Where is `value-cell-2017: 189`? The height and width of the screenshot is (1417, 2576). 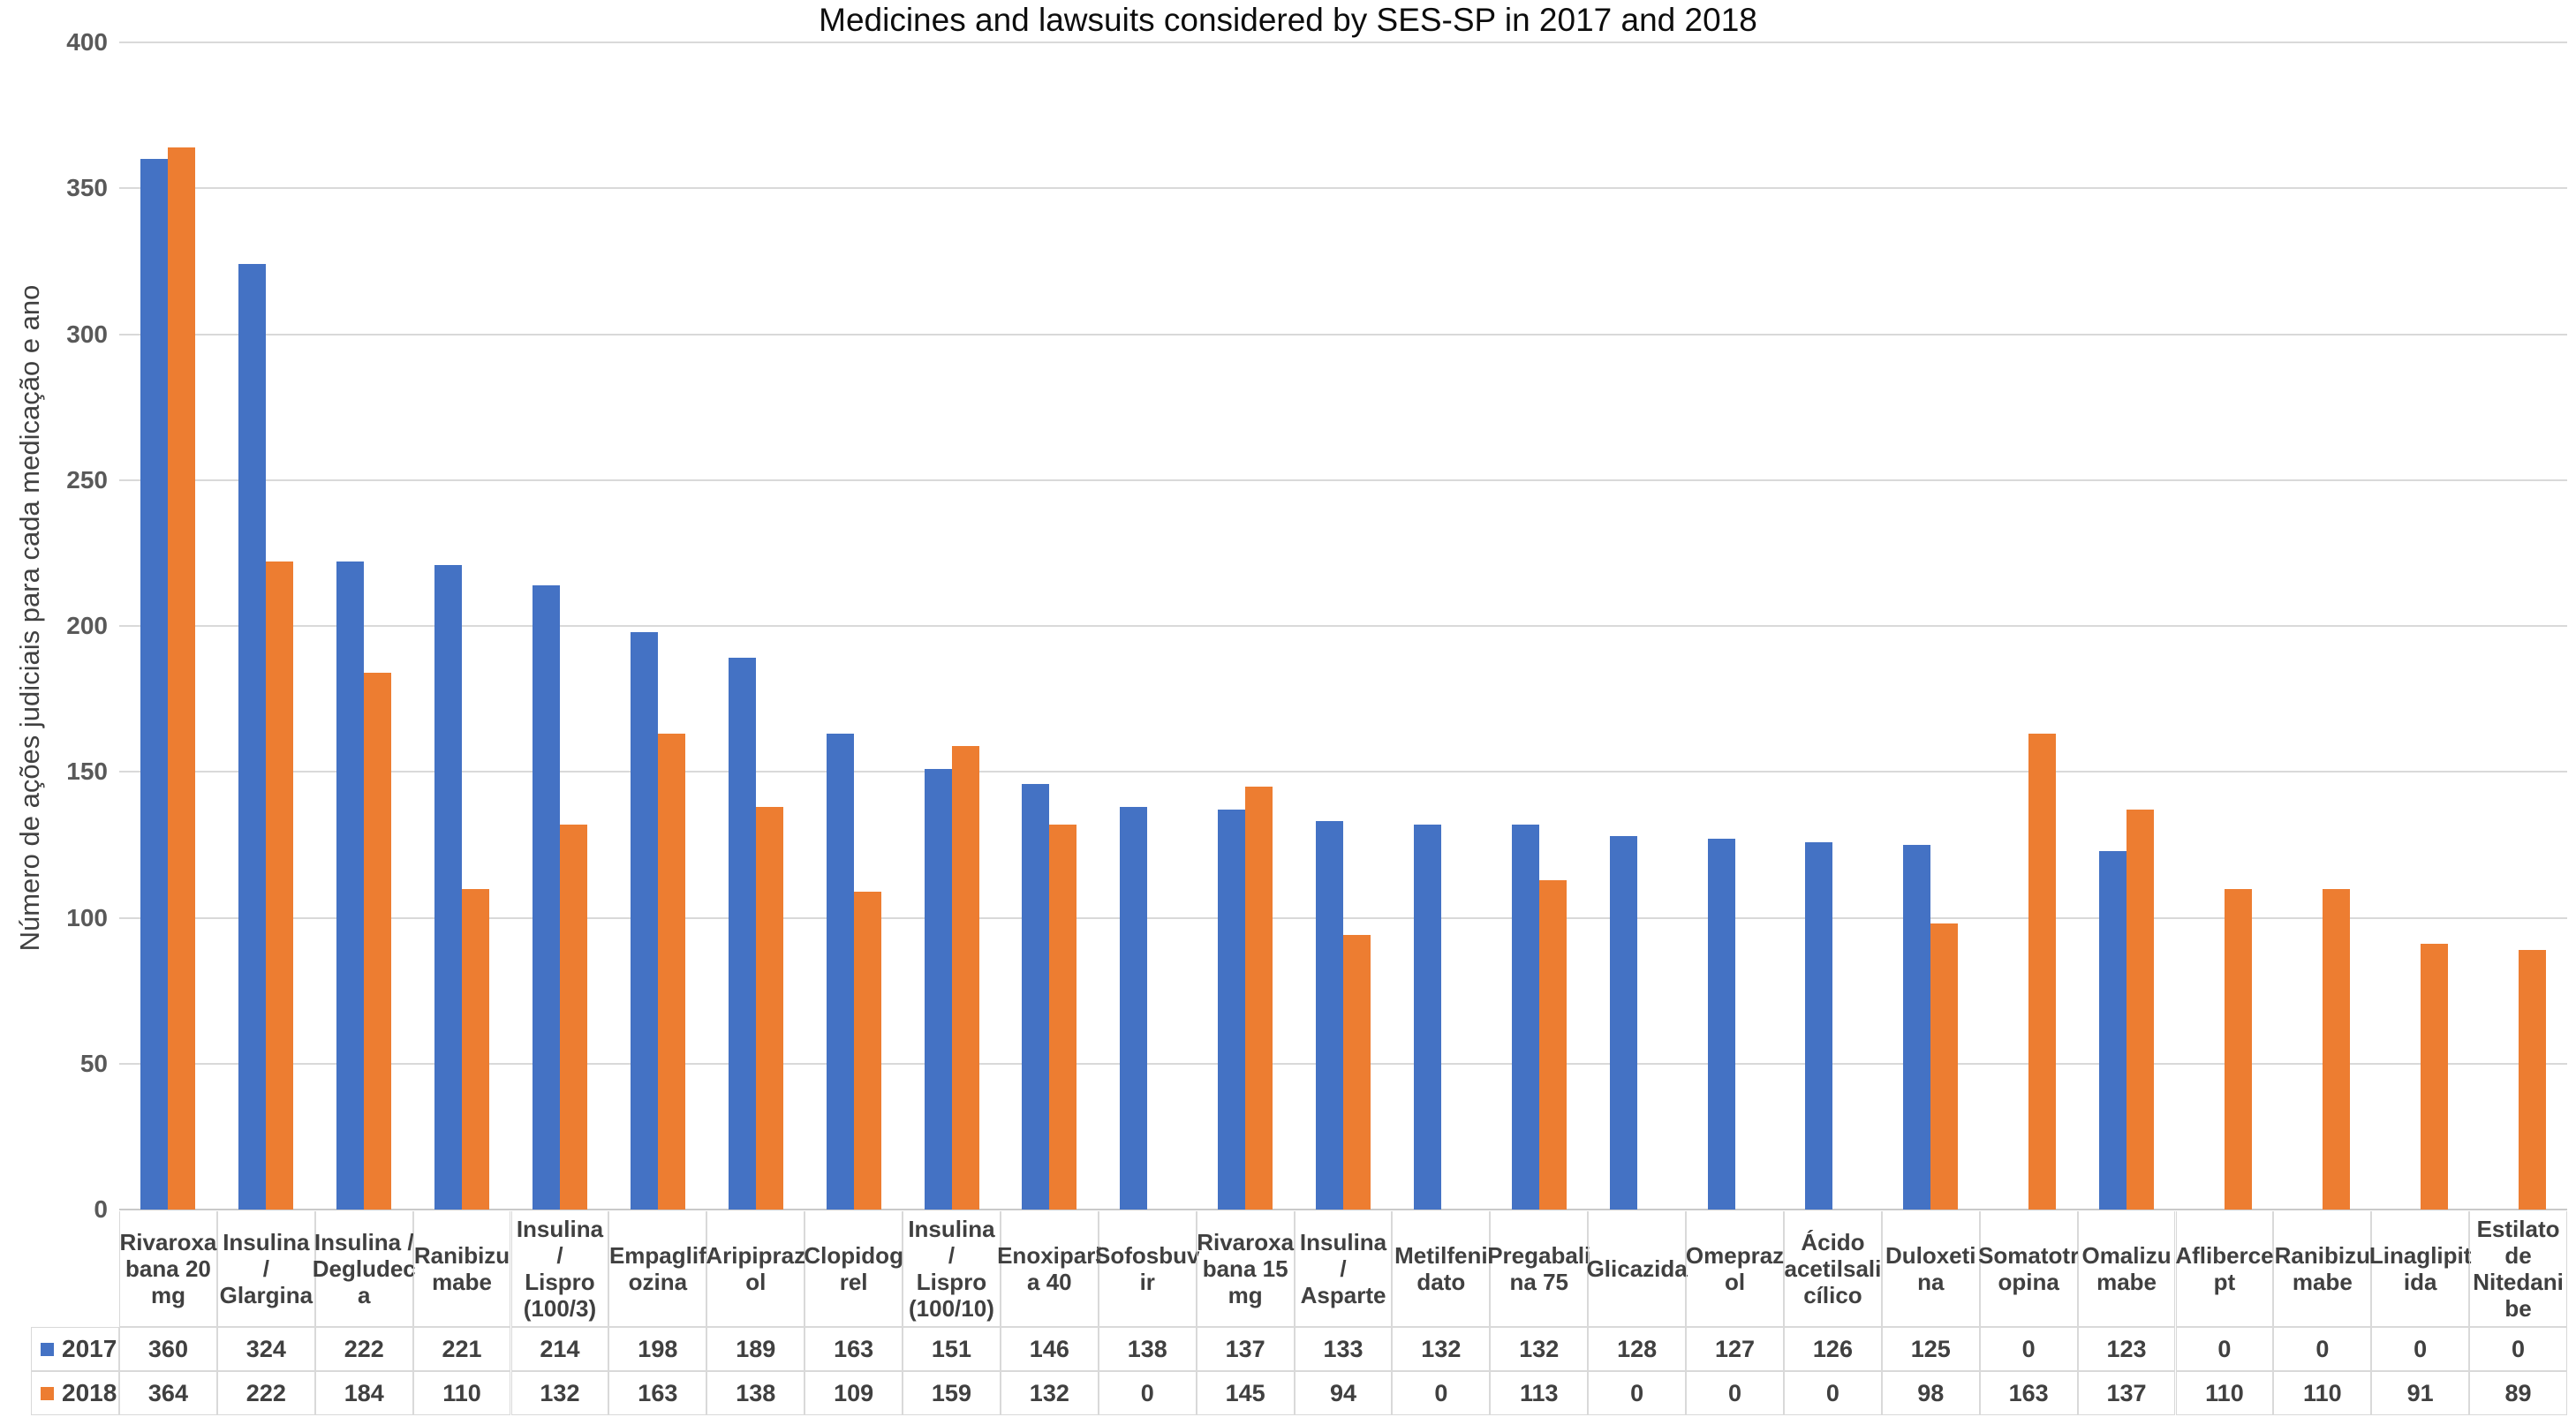
value-cell-2017: 189 is located at coordinates (755, 1349).